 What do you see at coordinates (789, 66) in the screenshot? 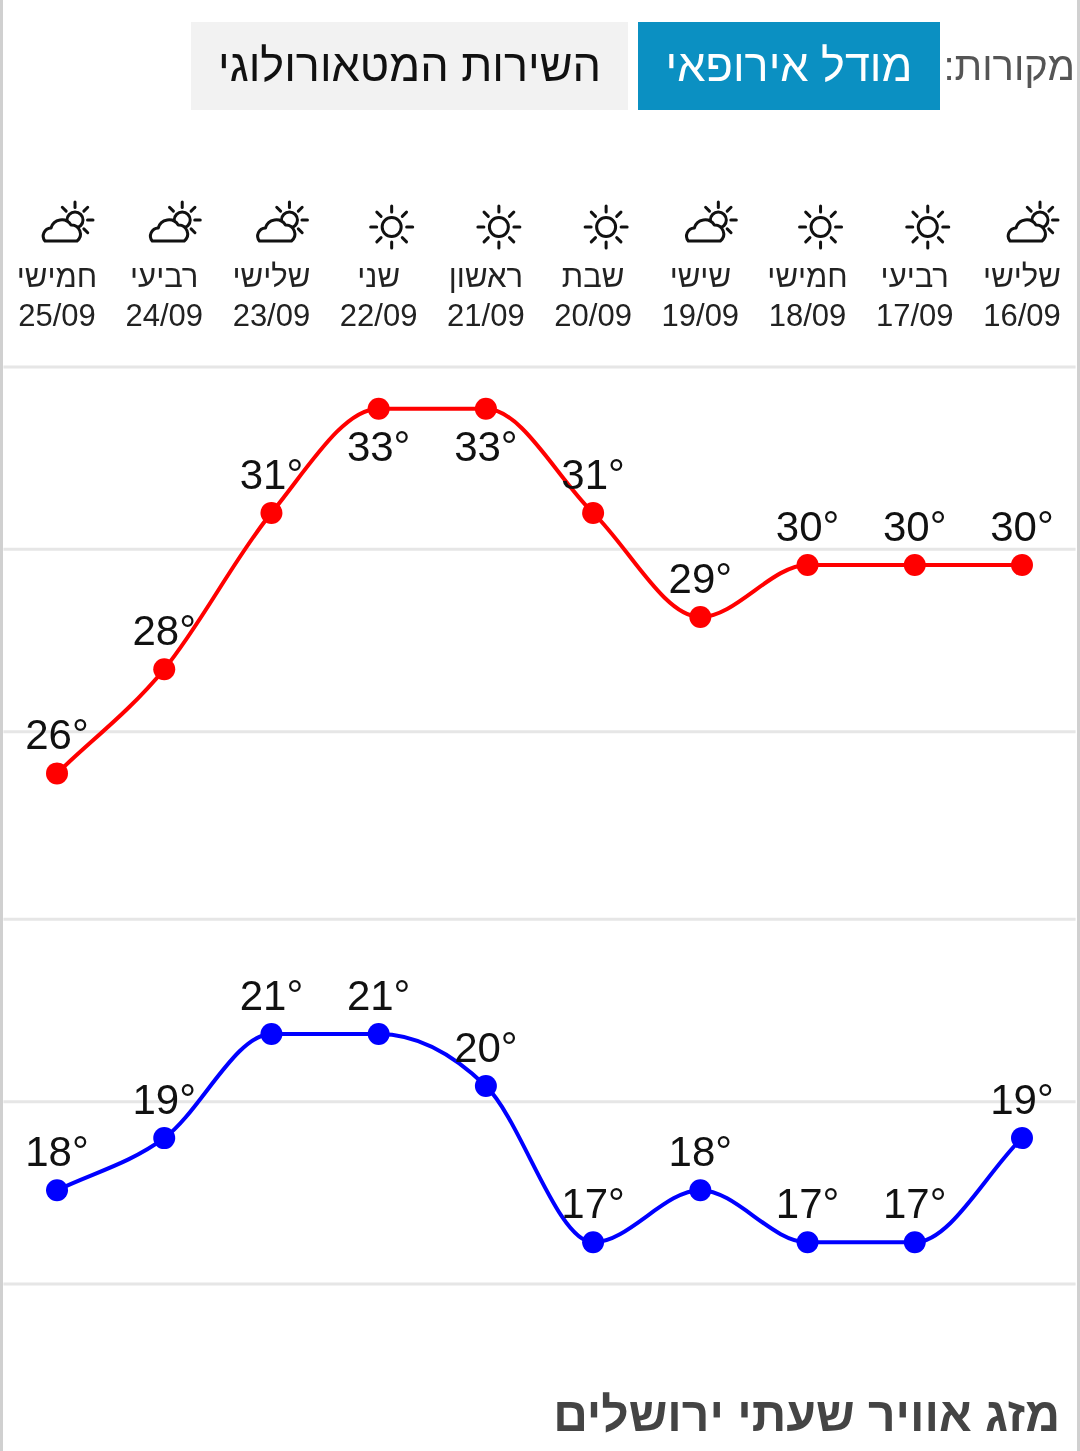
I see `text: מודל אירופאי` at bounding box center [789, 66].